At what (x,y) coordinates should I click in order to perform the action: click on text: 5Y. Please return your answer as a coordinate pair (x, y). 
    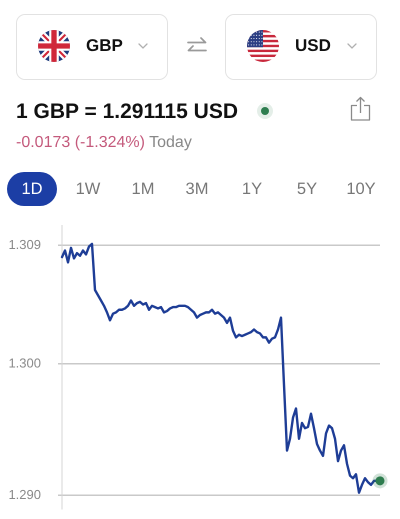
    Looking at the image, I should click on (307, 189).